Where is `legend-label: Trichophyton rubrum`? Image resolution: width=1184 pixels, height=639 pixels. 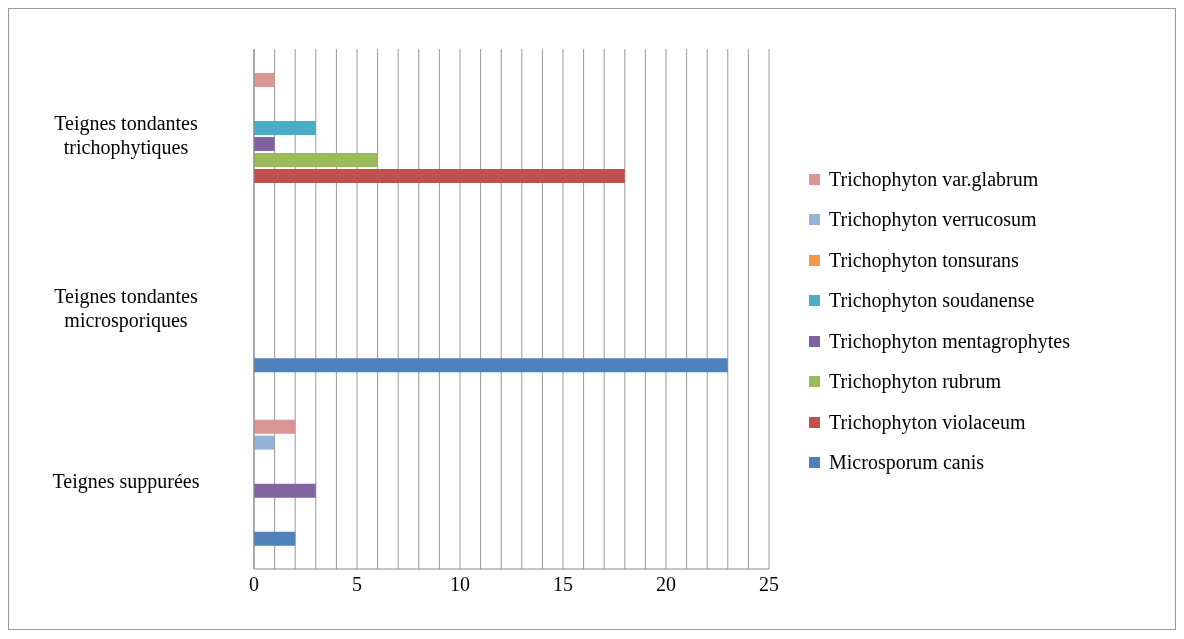 legend-label: Trichophyton rubrum is located at coordinates (915, 382).